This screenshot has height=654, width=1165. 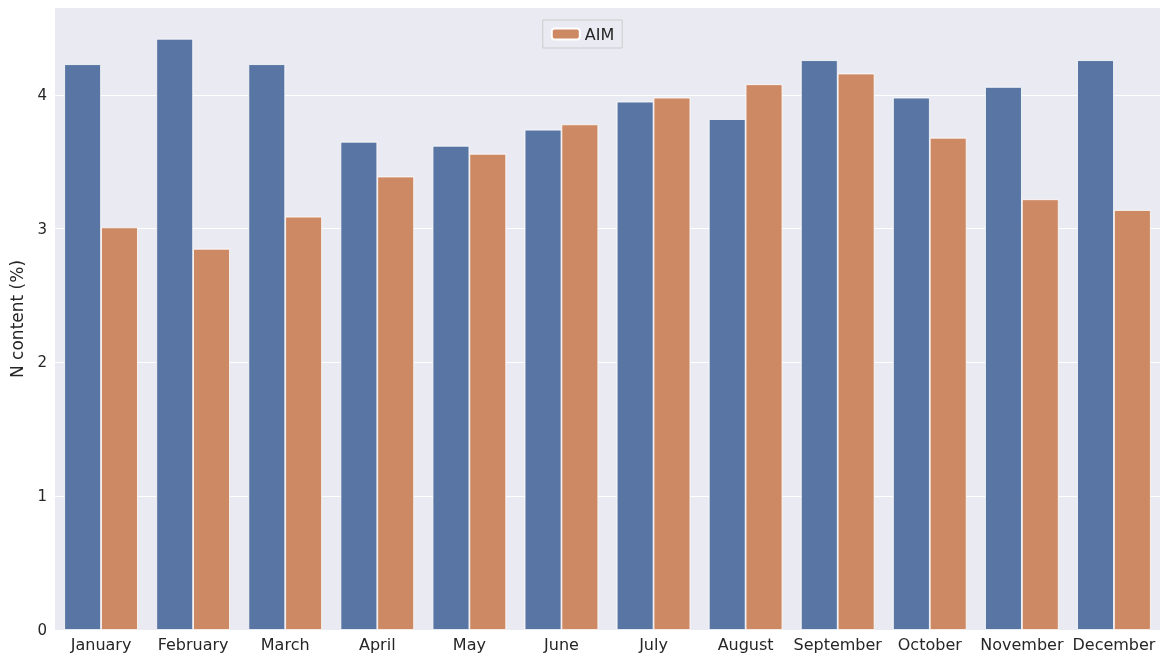 I want to click on x-tick-label: June, so click(x=561, y=644).